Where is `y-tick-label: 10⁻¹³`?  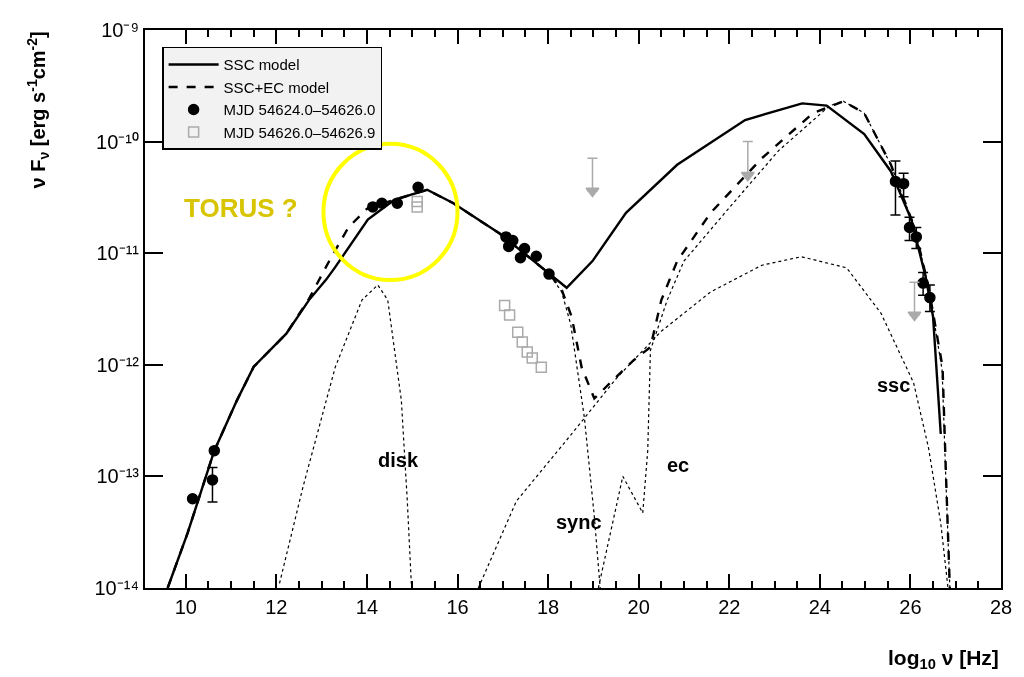
y-tick-label: 10⁻¹³ is located at coordinates (118, 476).